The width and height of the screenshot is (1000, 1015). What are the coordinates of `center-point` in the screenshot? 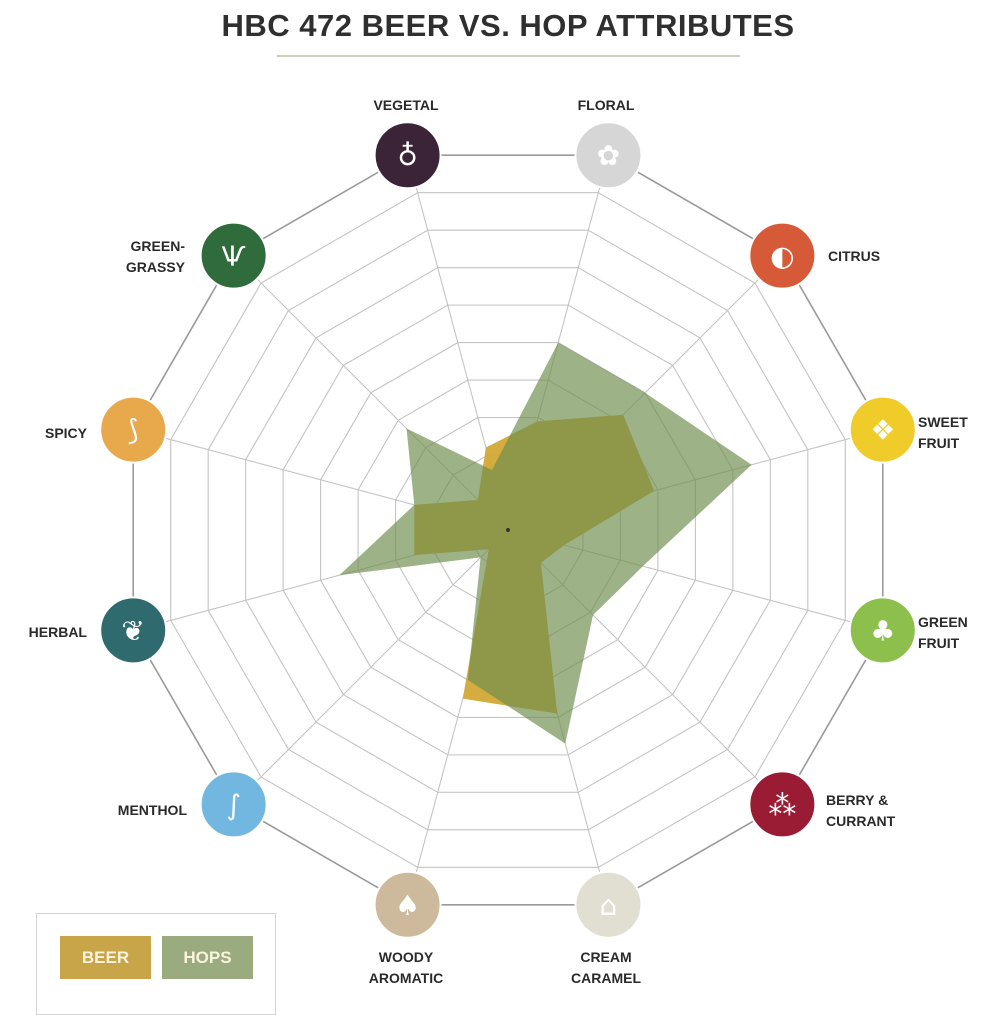 It's located at (508, 530).